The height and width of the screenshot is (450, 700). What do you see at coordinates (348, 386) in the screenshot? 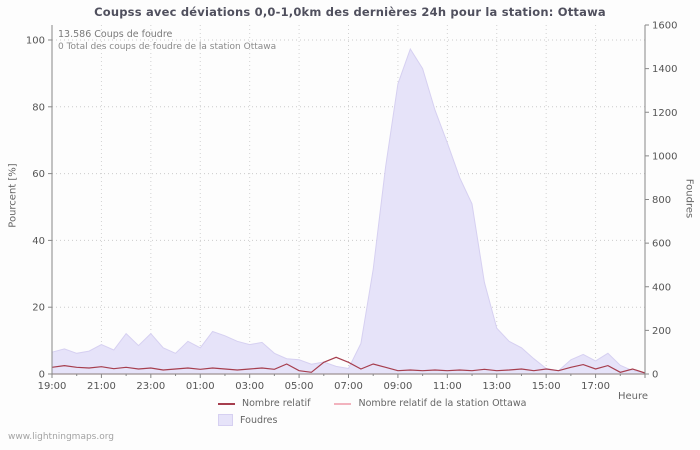
I see `x-tick-label: 07:00` at bounding box center [348, 386].